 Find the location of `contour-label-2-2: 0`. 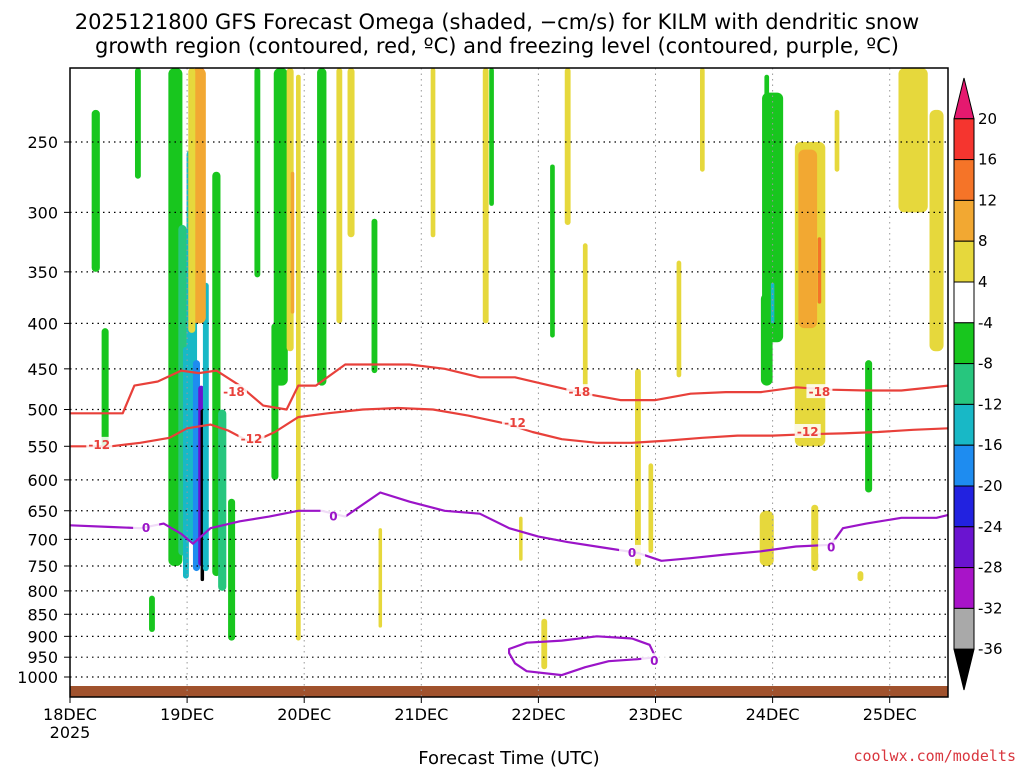

contour-label-2-2: 0 is located at coordinates (632, 553).